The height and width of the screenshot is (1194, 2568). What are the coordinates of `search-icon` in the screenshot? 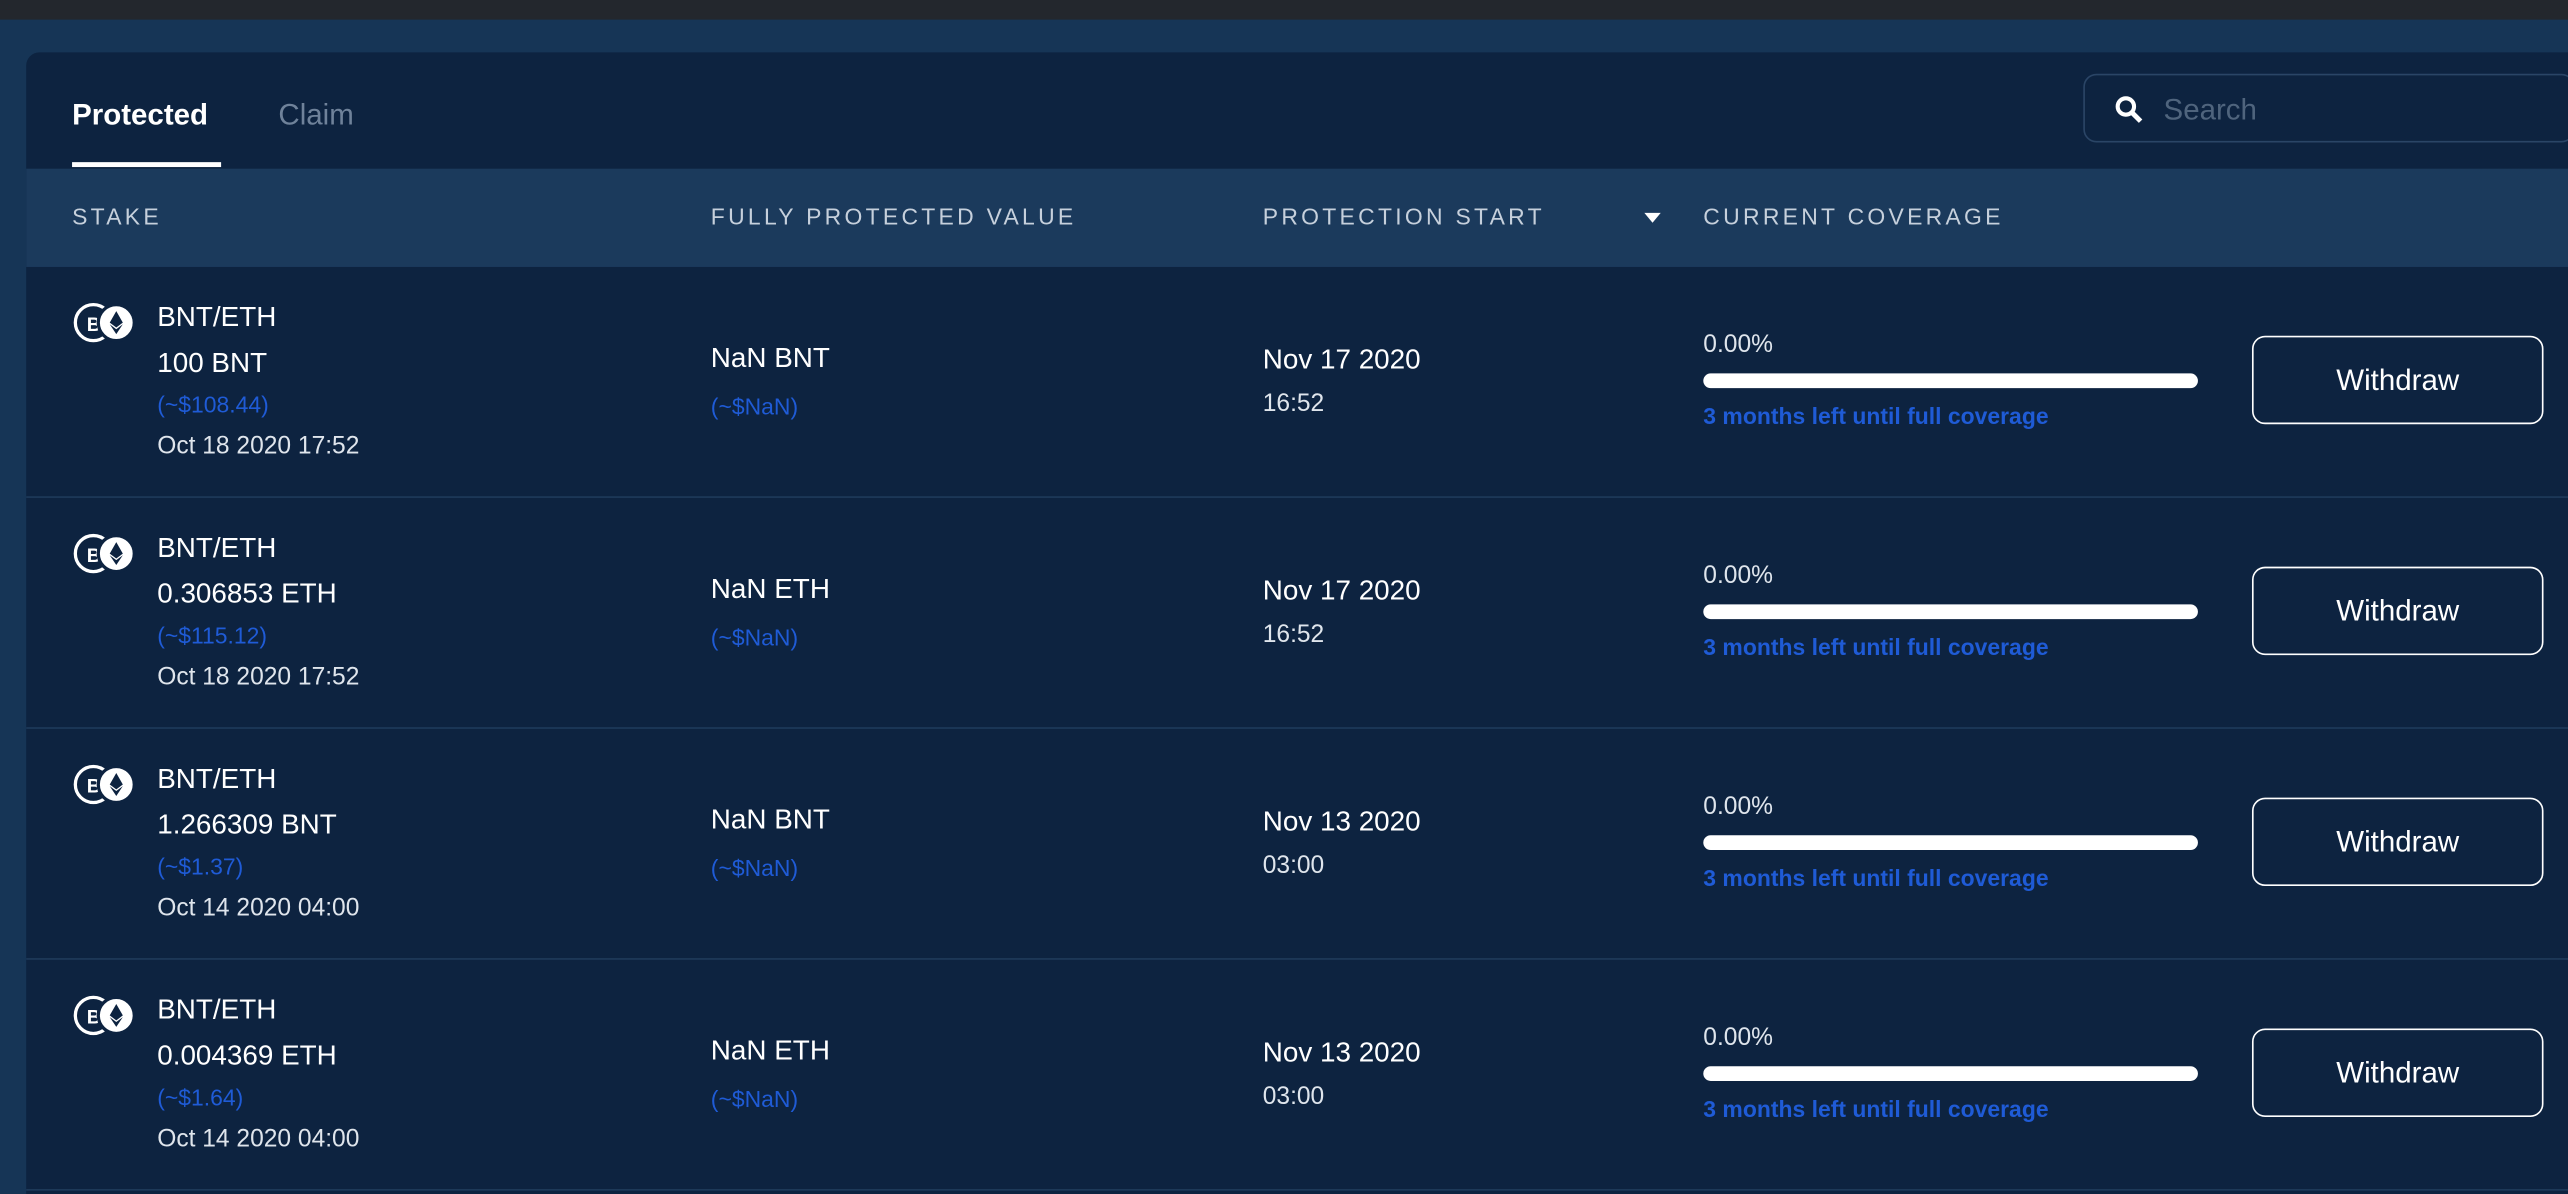 It's located at (2129, 109).